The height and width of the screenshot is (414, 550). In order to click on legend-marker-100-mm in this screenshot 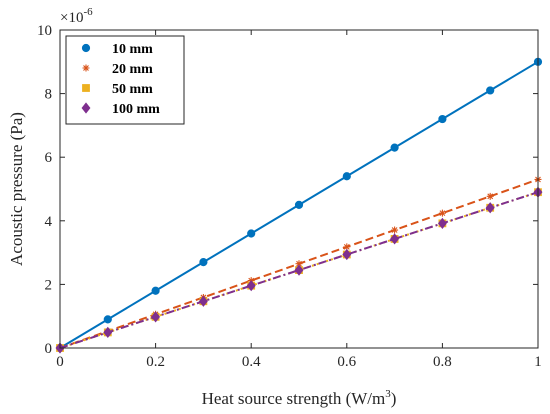, I will do `click(86, 108)`.